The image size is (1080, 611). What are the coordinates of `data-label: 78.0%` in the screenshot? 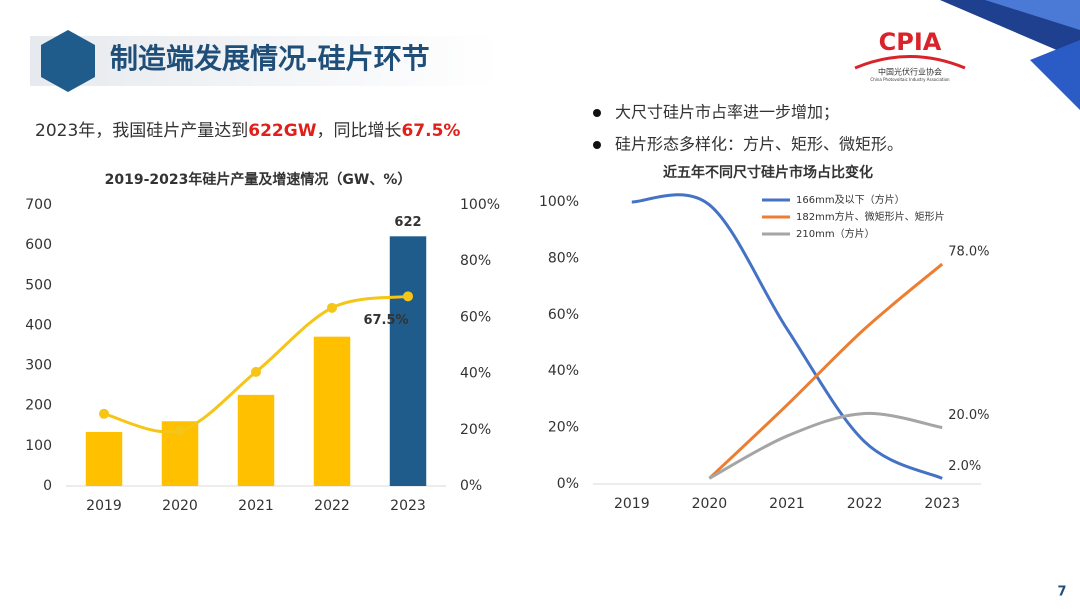 It's located at (968, 252).